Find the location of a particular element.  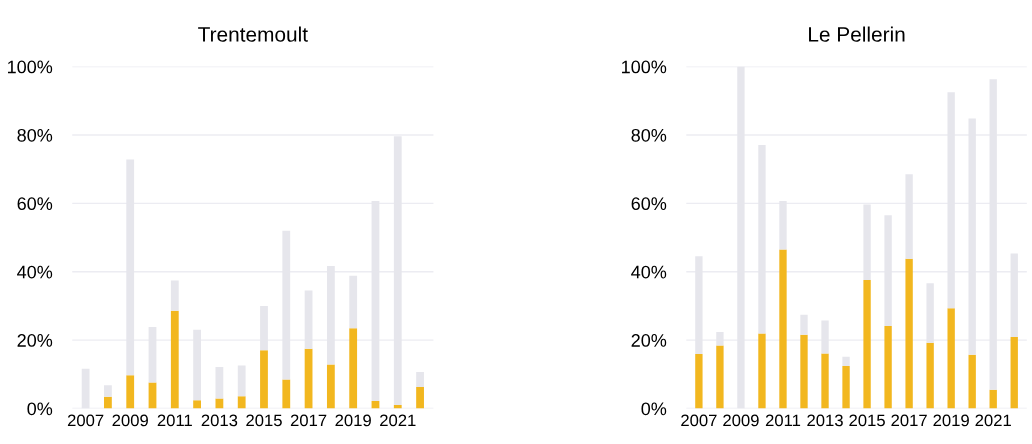

chart-title: Trentemoult is located at coordinates (253, 34).